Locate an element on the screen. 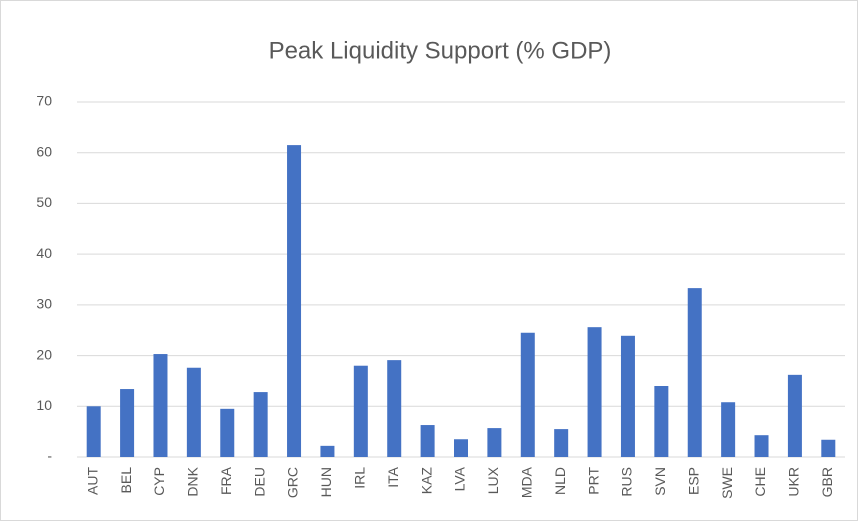 This screenshot has width=859, height=522. chart-title: Peak Liquidity Support (% GDP) is located at coordinates (440, 50).